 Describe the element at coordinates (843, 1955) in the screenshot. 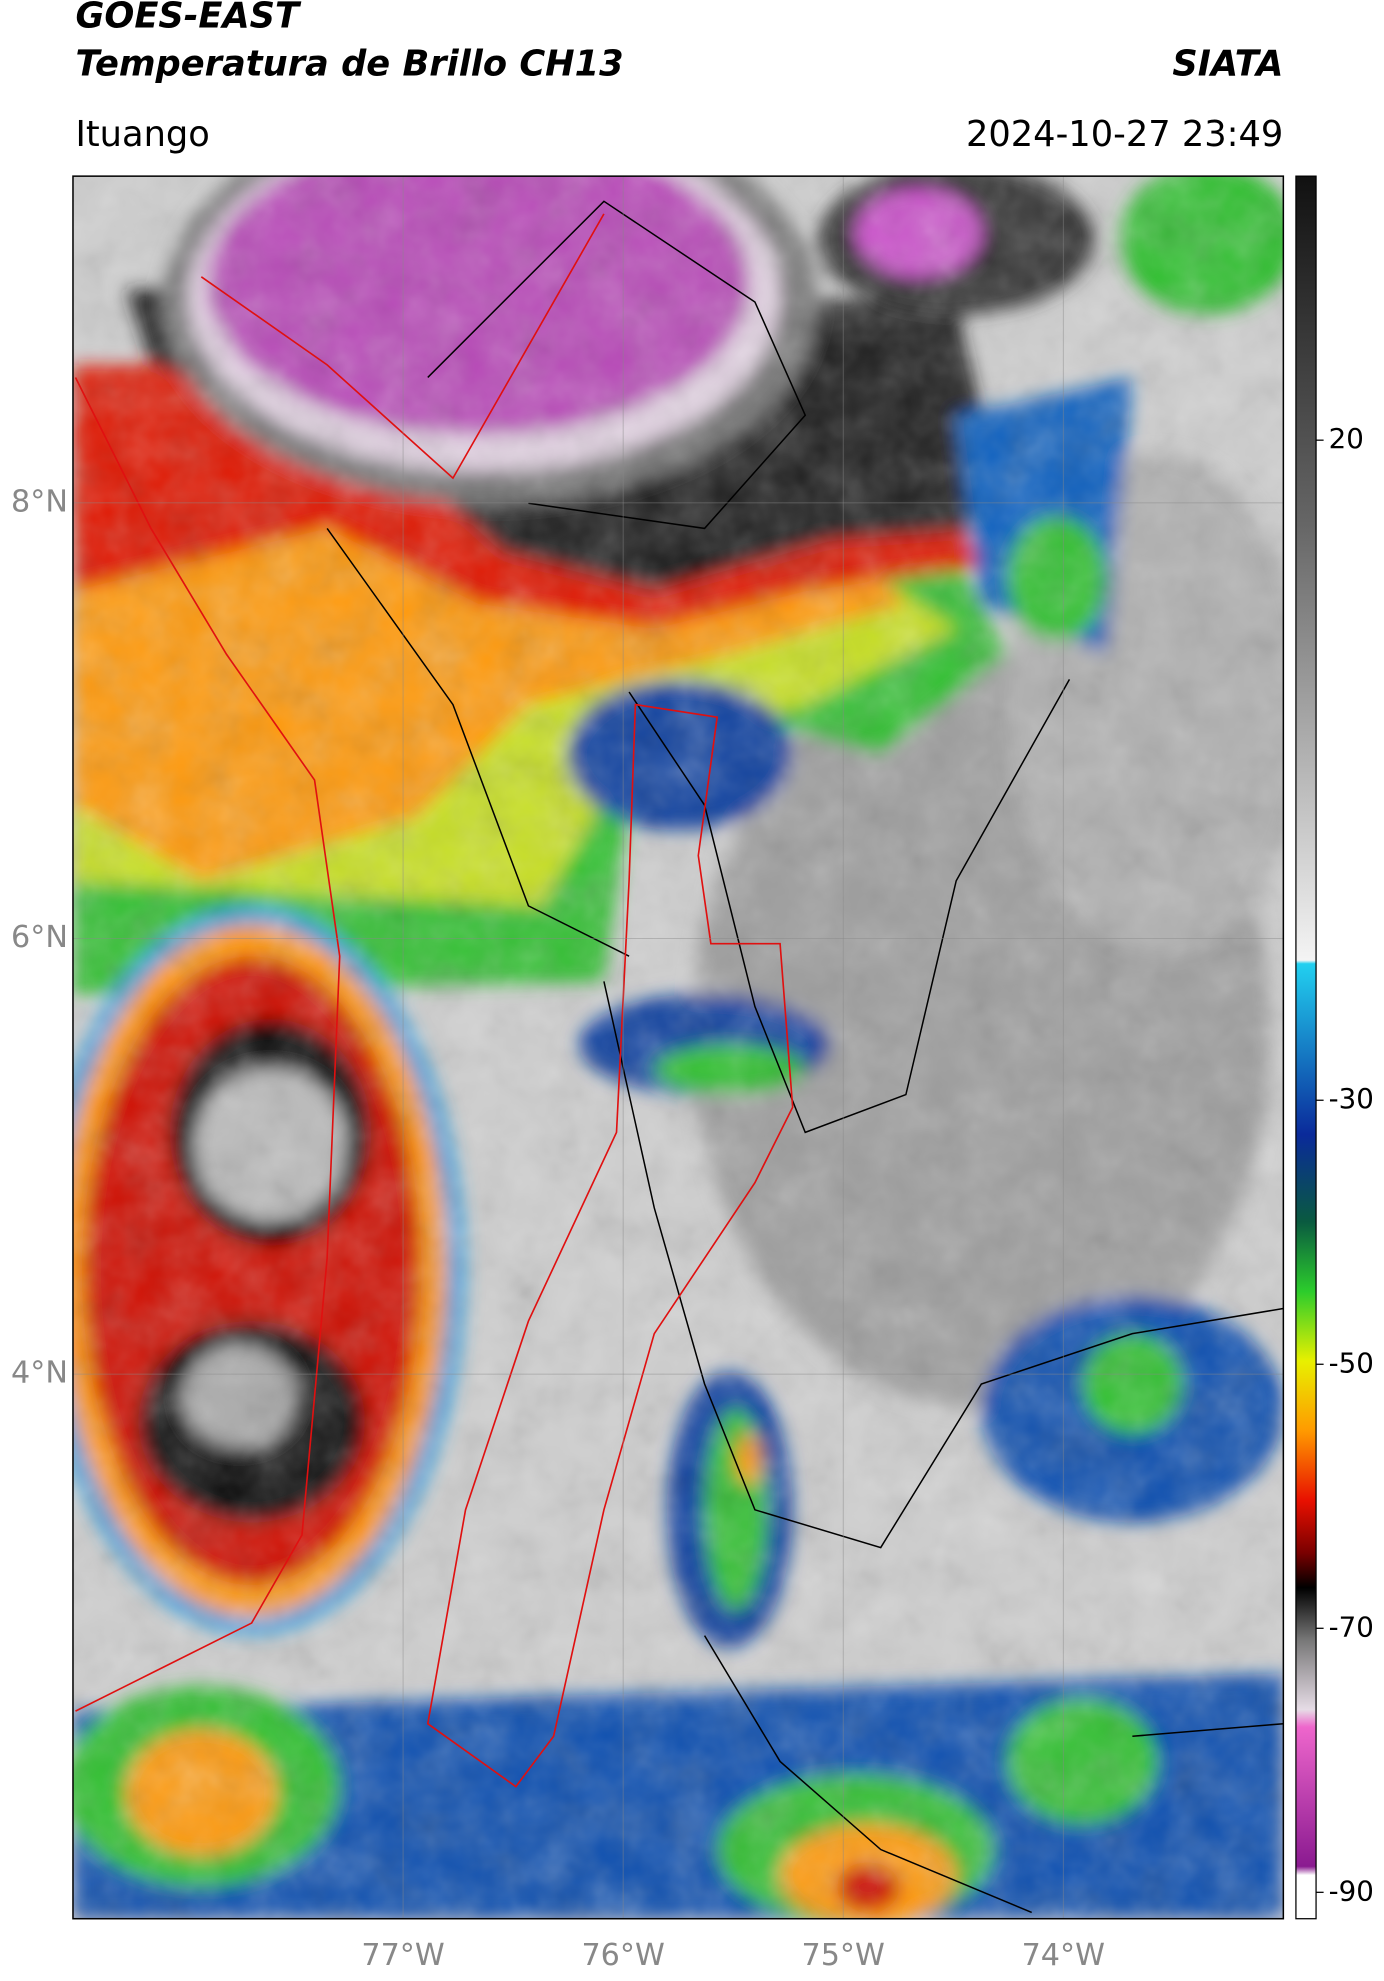

I see `x-tick-label: 75°W` at that location.